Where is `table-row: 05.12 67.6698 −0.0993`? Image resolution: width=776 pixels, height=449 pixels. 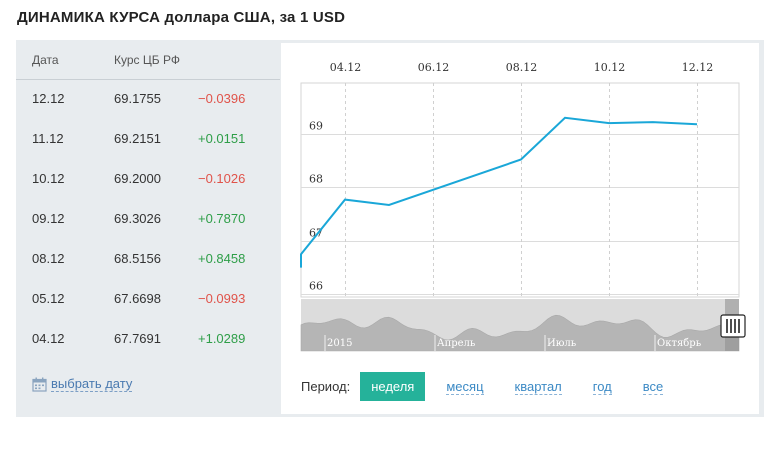 table-row: 05.12 67.6698 −0.0993 is located at coordinates (148, 300).